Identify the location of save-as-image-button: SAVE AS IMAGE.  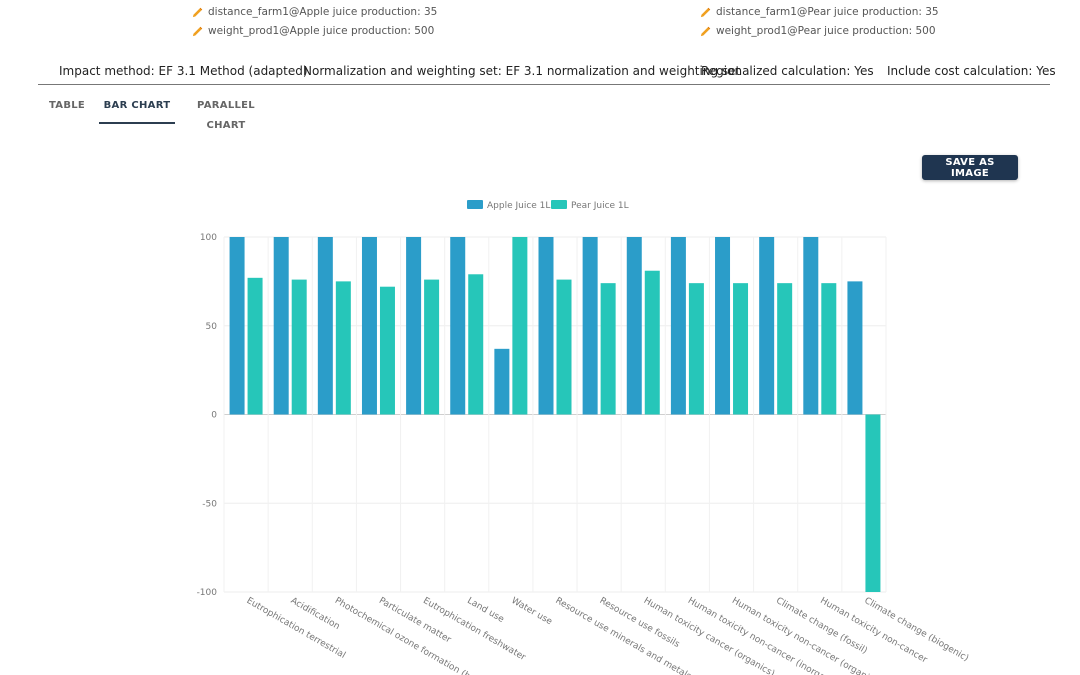
(970, 167).